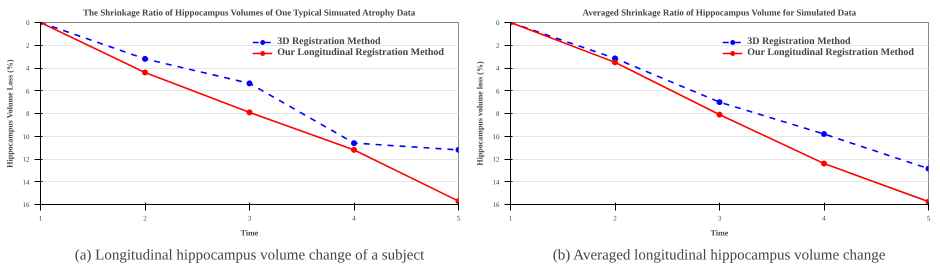 The width and height of the screenshot is (940, 270). I want to click on y-axis-title: Hippocampus volume loss (%), so click(480, 113).